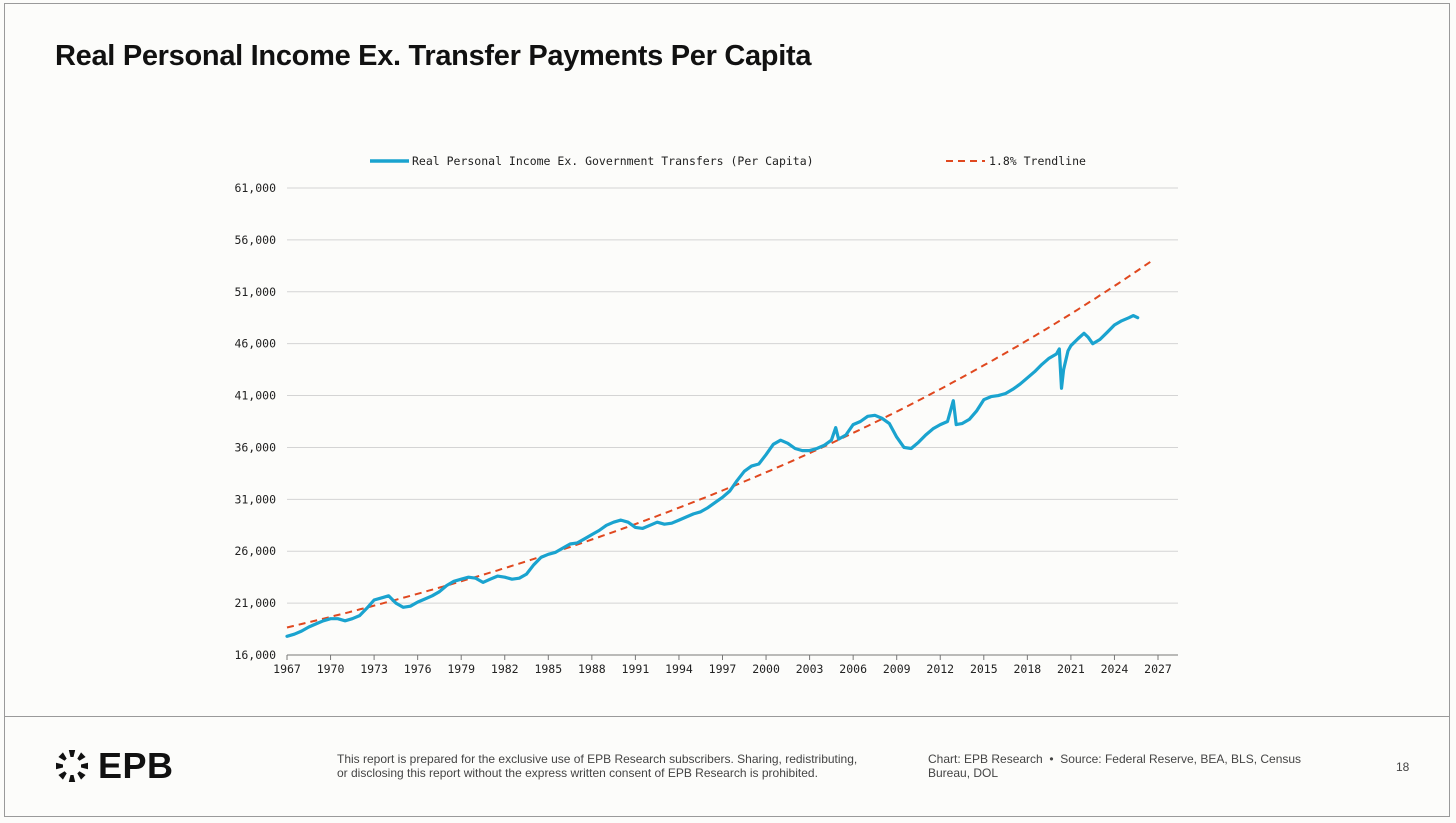 The image size is (1456, 823). I want to click on x-tick-label: 2006, so click(853, 669).